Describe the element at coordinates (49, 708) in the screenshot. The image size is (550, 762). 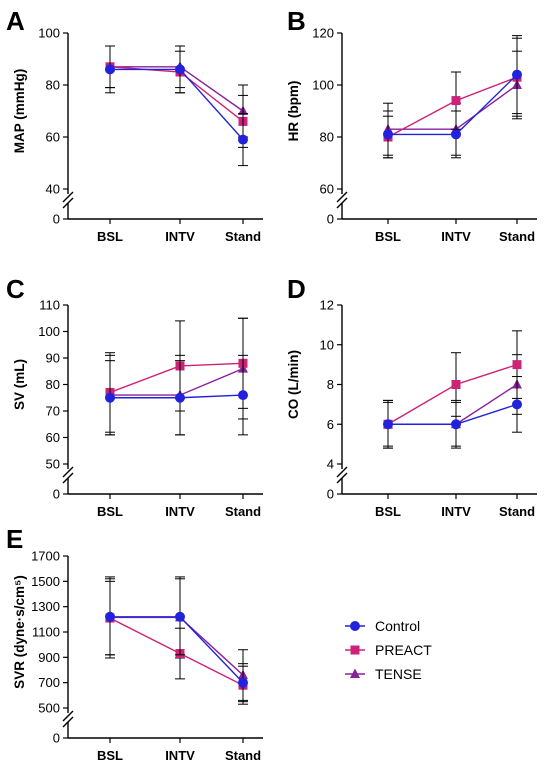
I see `y-tick-label: 500` at that location.